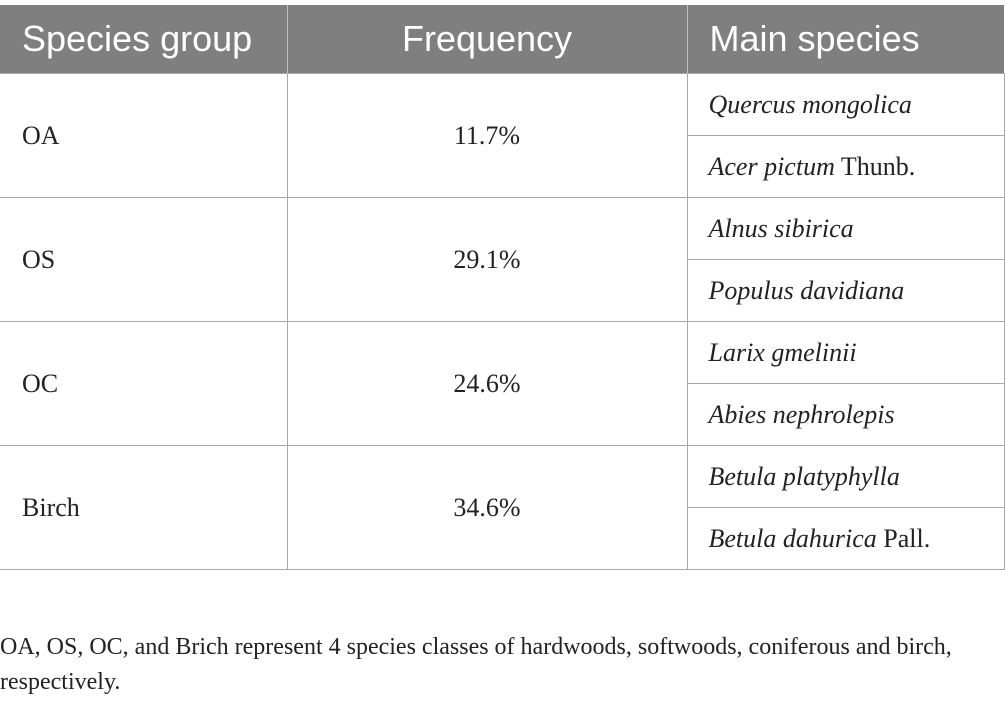 Image resolution: width=1005 pixels, height=704 pixels. Describe the element at coordinates (771, 166) in the screenshot. I see `species-name: Acer pictum` at that location.